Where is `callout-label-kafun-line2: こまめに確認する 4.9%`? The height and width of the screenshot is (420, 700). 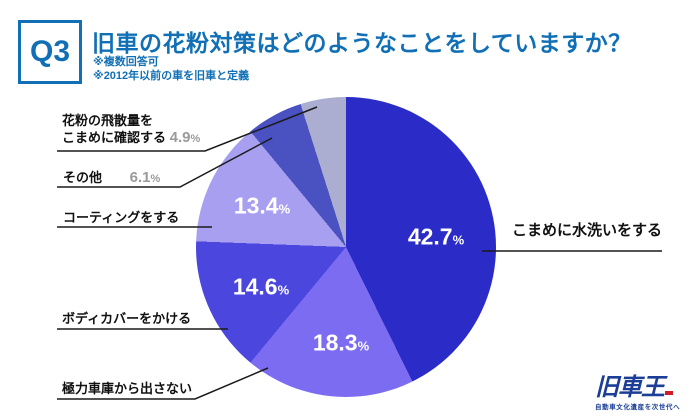
callout-label-kafun-line2: こまめに確認する 4.9% is located at coordinates (131, 138).